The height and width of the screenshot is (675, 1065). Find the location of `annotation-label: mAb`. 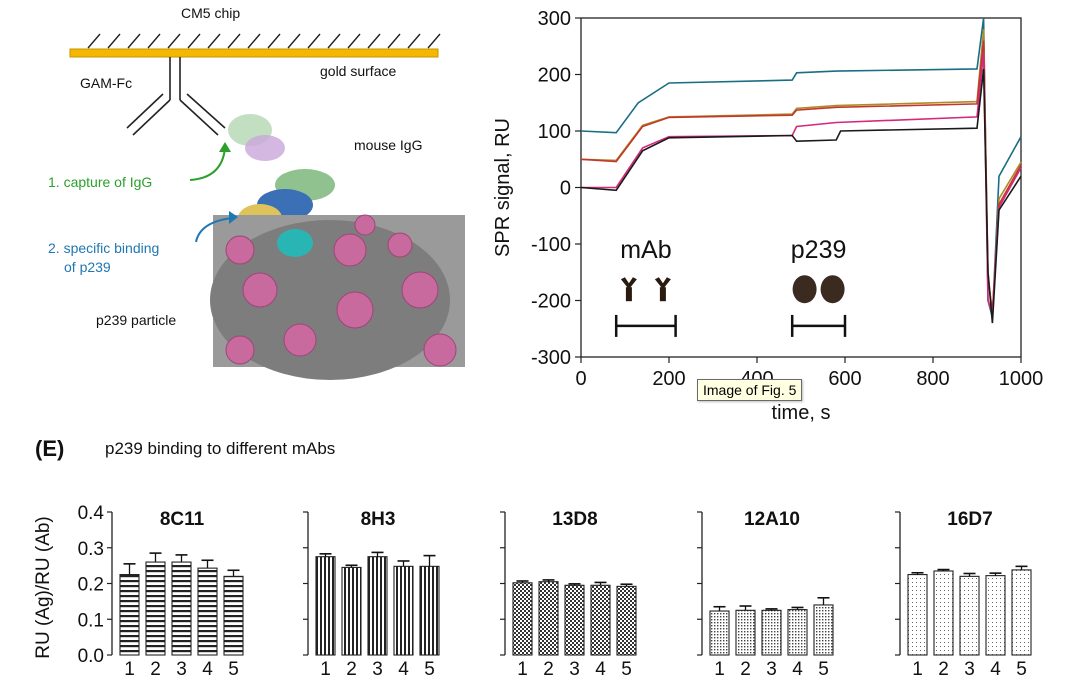

annotation-label: mAb is located at coordinates (645, 250).